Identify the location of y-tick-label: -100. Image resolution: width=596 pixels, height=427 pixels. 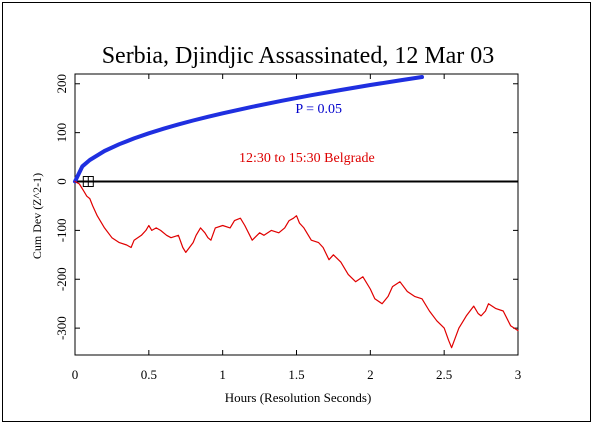
(61, 230).